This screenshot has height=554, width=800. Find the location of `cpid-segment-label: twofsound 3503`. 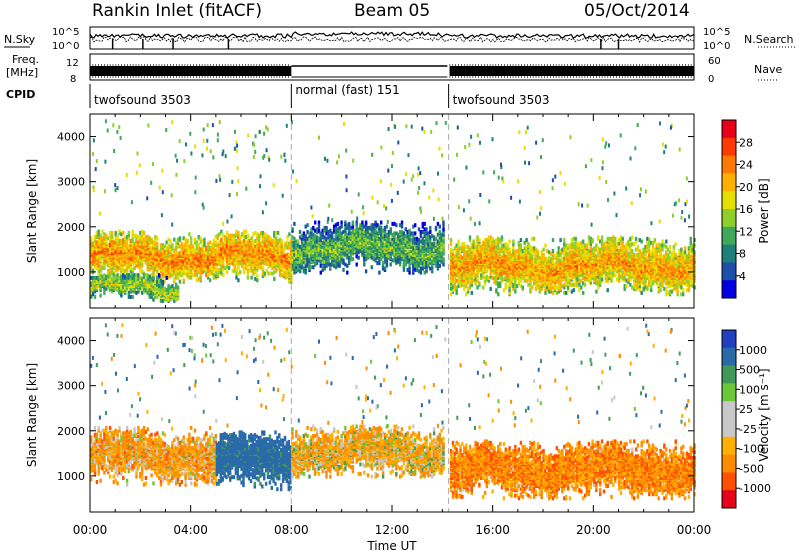

cpid-segment-label: twofsound 3503 is located at coordinates (501, 100).